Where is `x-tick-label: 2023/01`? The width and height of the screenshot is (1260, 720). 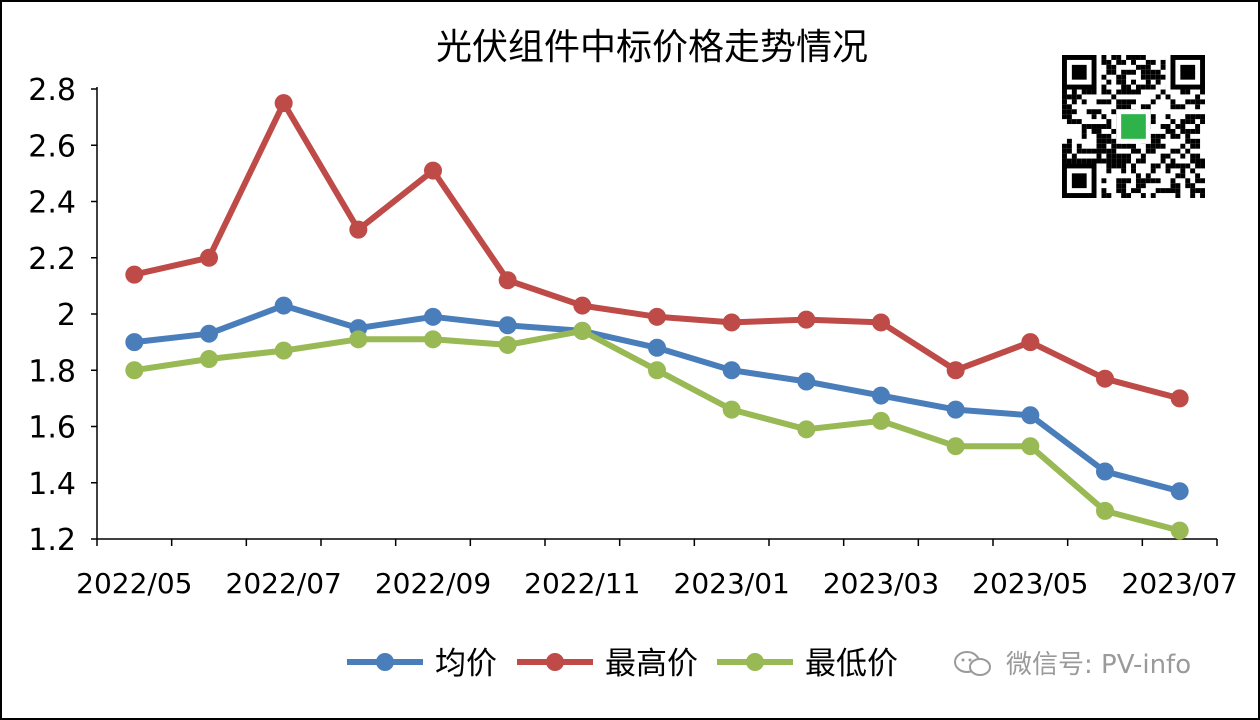 x-tick-label: 2023/01 is located at coordinates (732, 583).